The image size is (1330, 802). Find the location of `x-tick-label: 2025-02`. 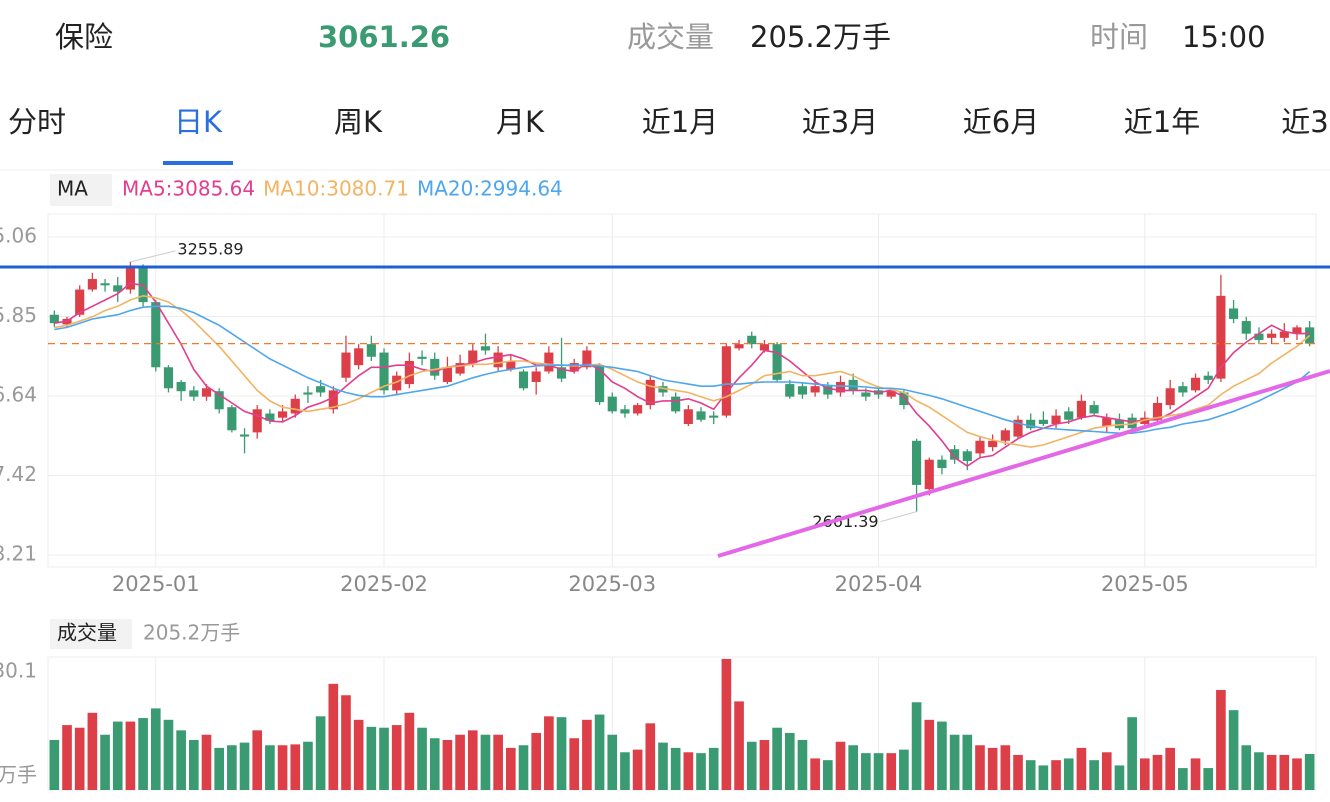

x-tick-label: 2025-02 is located at coordinates (384, 584).